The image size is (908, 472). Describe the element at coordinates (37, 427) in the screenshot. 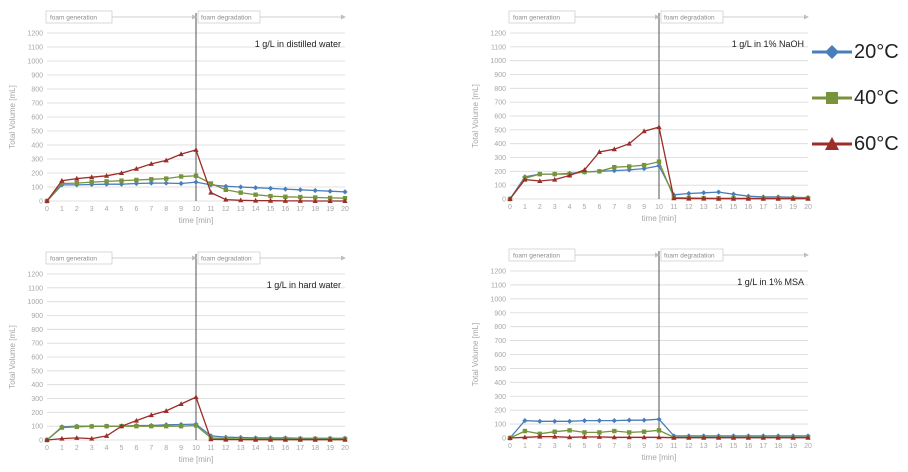

I see `y-tick-label: 100` at that location.